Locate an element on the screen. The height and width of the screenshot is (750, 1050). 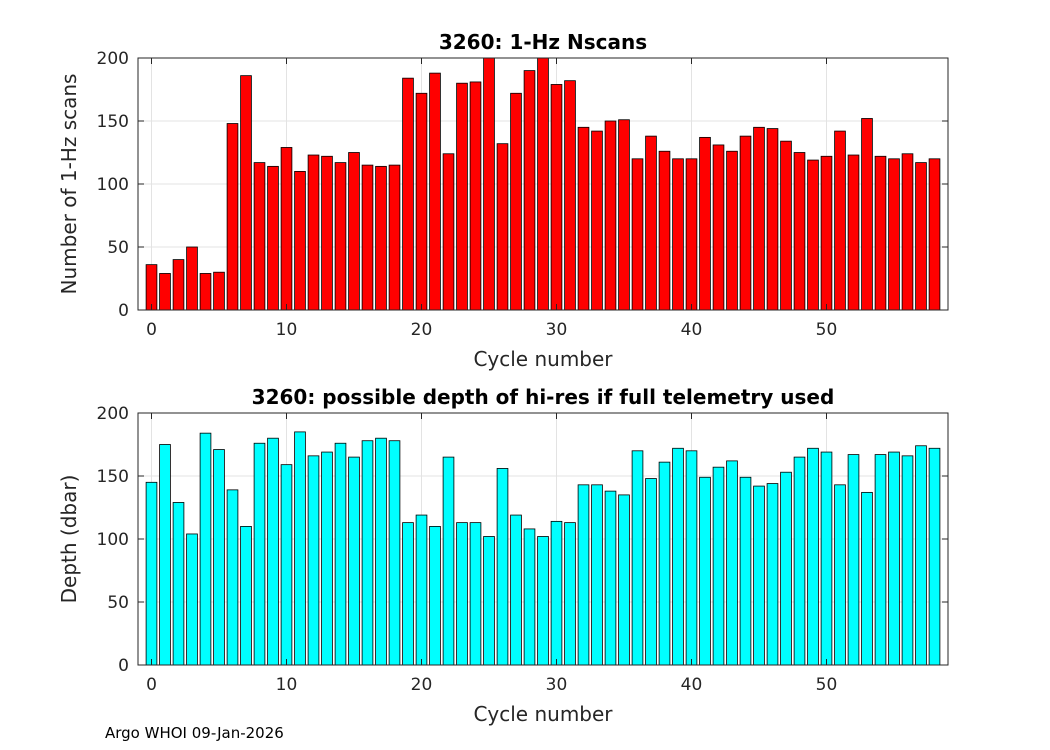
y-tick-label: 0 is located at coordinates (123, 666).